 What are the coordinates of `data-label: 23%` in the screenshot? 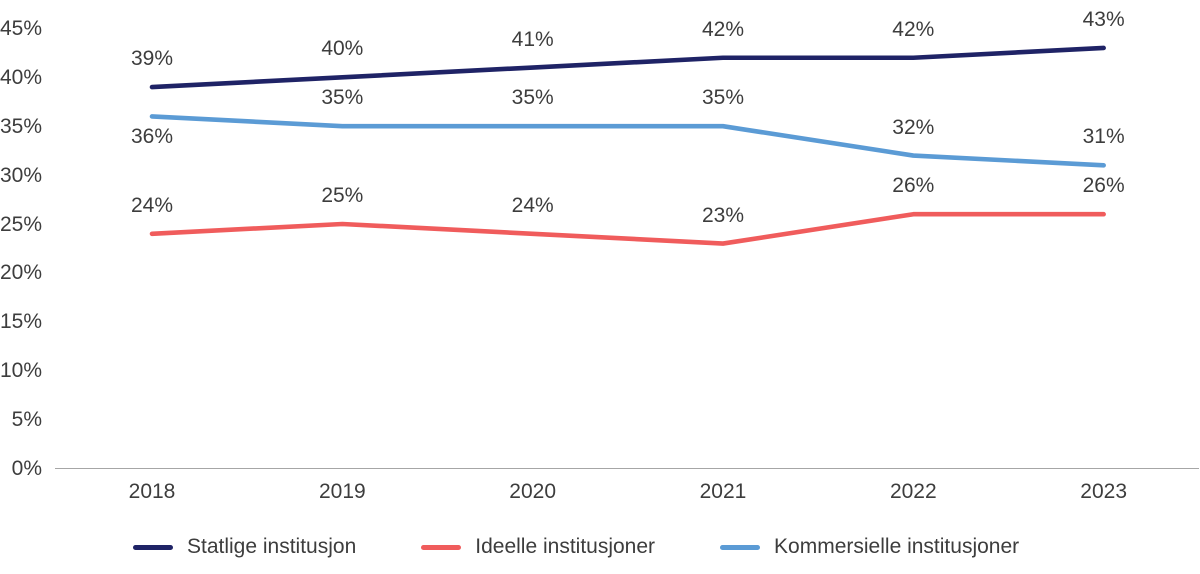 It's located at (722, 215).